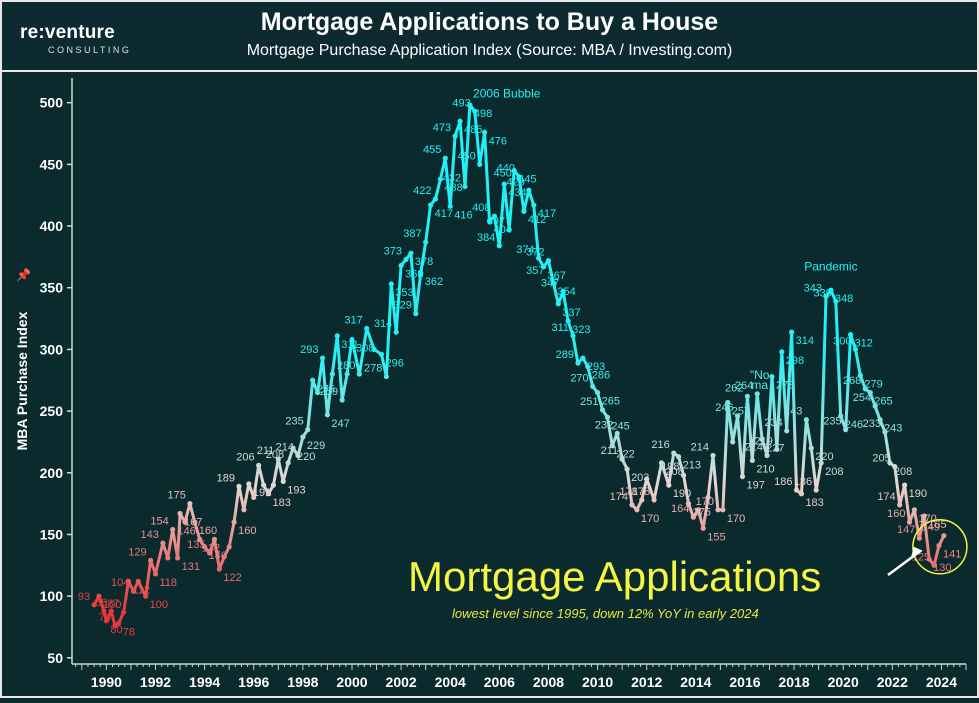 The width and height of the screenshot is (979, 703). Describe the element at coordinates (302, 682) in the screenshot. I see `x-tick-label: 1998` at that location.